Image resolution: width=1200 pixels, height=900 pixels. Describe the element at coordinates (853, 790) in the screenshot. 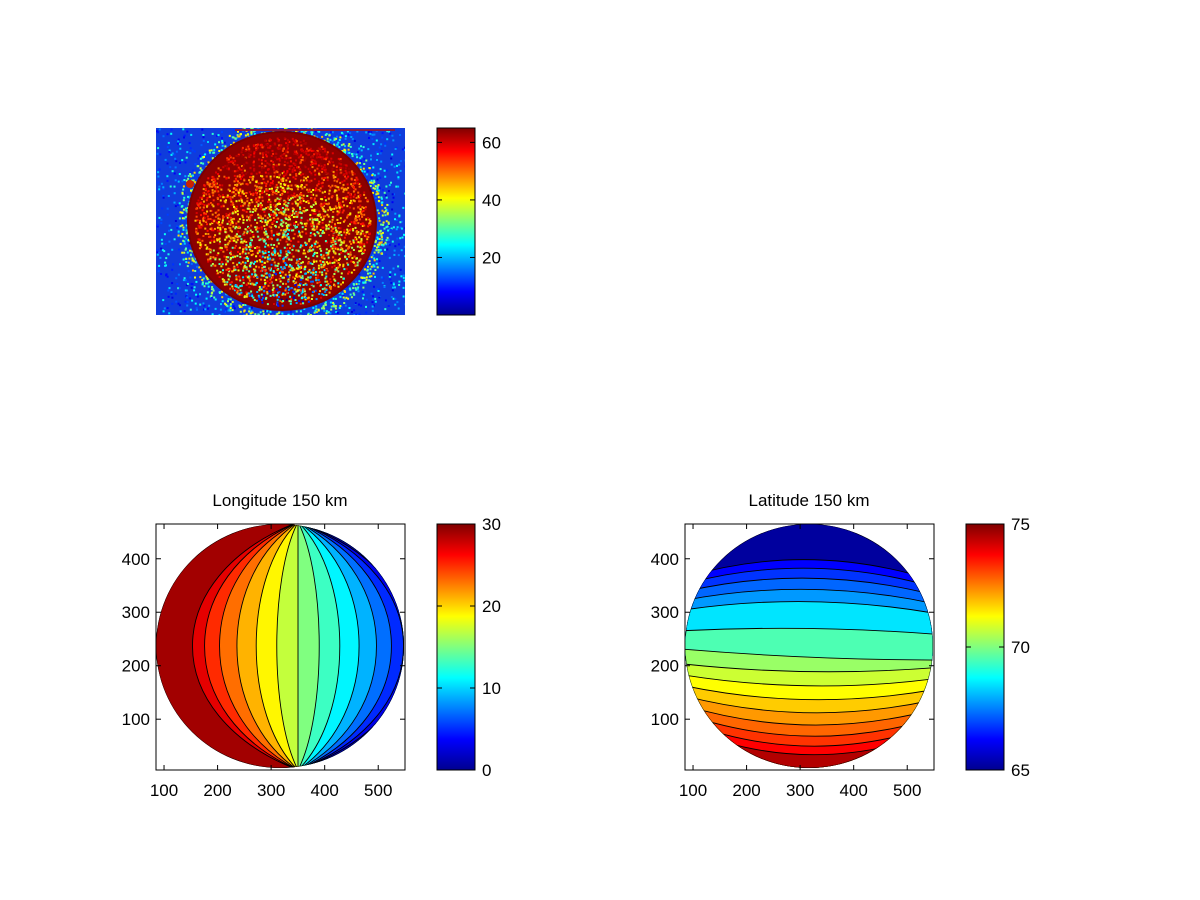

I see `x-tick-label: 400` at that location.